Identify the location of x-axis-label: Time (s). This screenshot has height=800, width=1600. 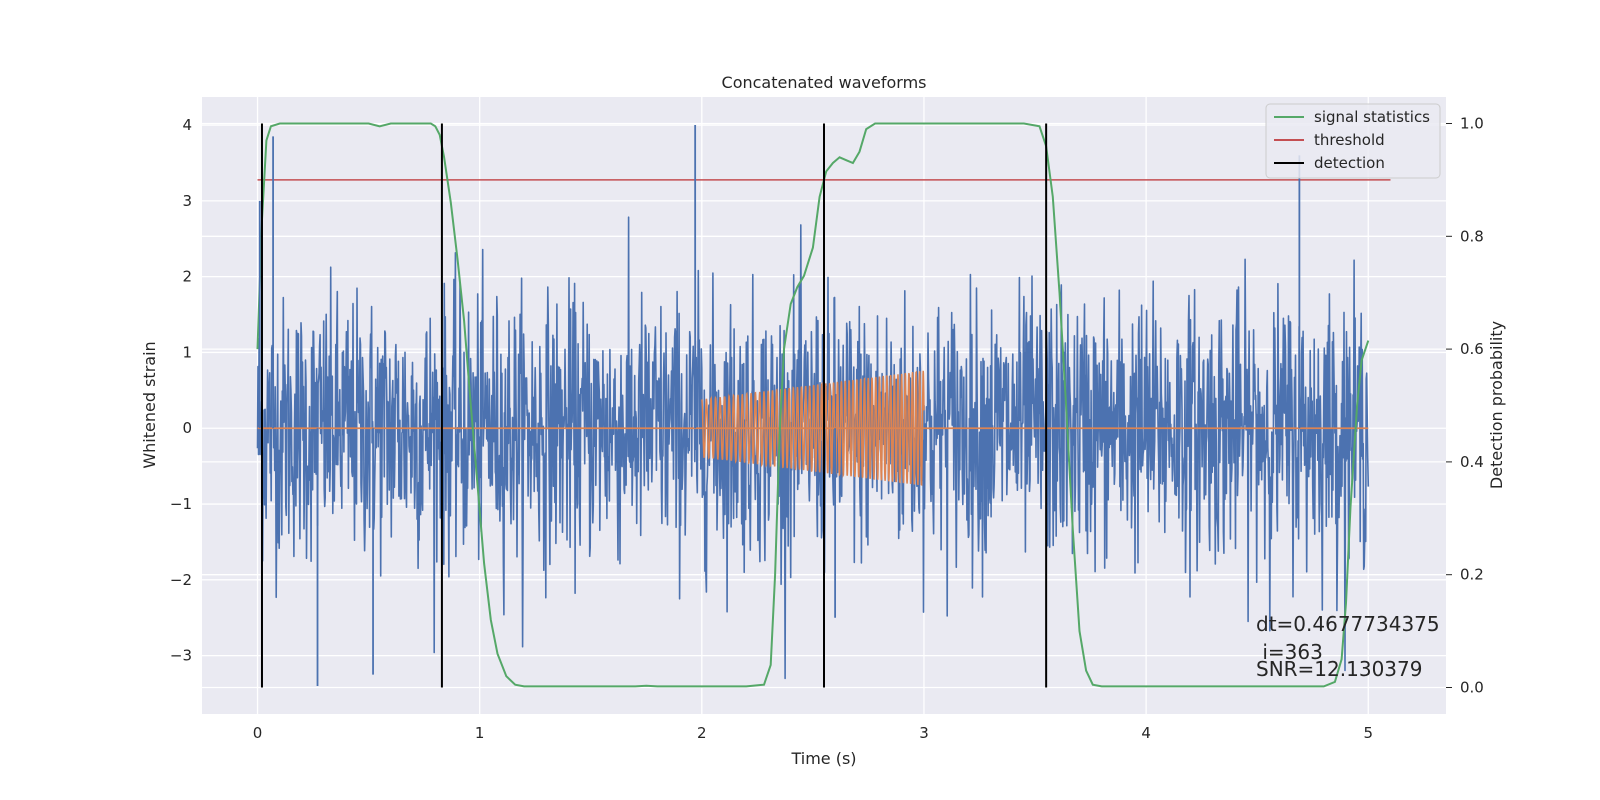
(823, 758).